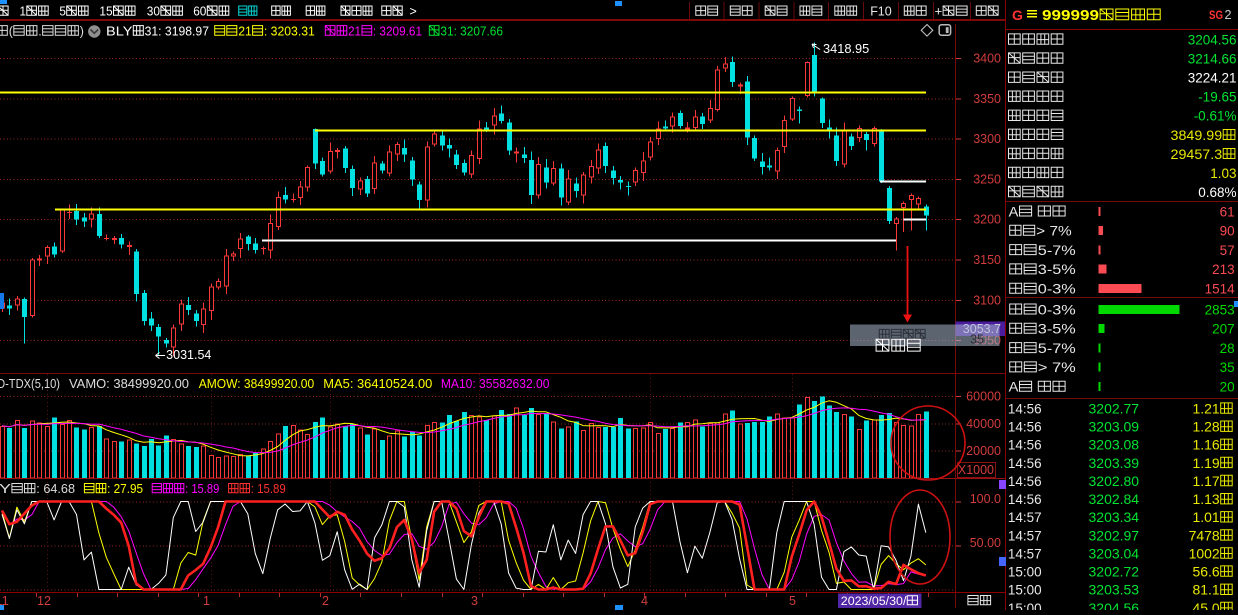  I want to click on svg-text: 3203.09, so click(1114, 427).